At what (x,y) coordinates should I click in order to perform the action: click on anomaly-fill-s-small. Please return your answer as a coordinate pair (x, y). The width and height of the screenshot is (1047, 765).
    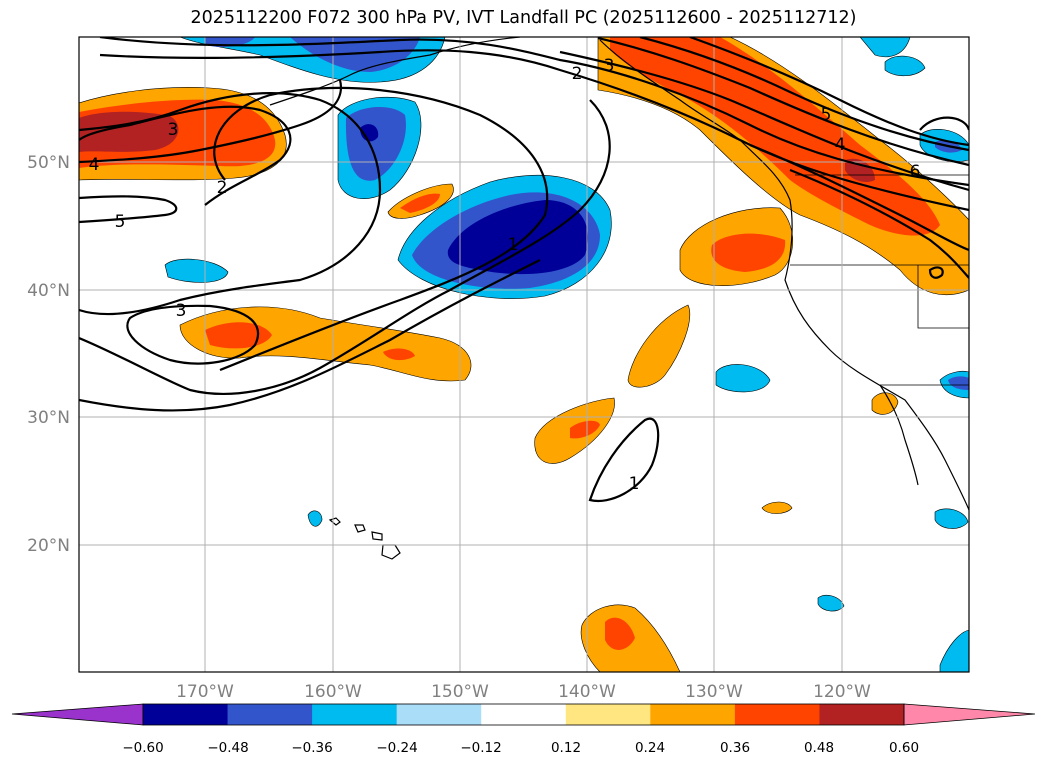
    Looking at the image, I should click on (831, 603).